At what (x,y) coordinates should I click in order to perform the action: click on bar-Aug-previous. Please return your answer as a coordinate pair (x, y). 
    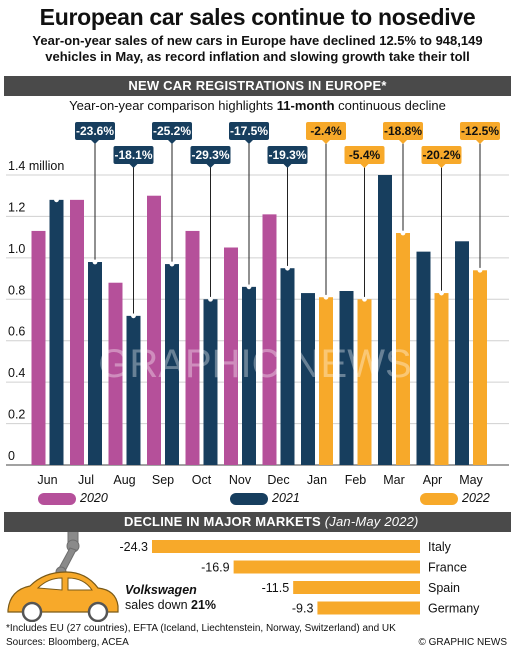
    Looking at the image, I should click on (115, 373).